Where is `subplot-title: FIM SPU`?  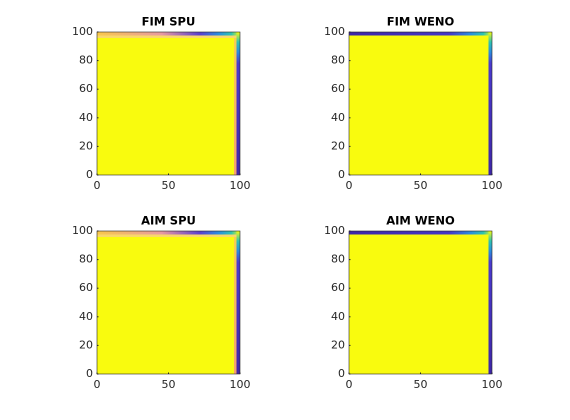 subplot-title: FIM SPU is located at coordinates (169, 22).